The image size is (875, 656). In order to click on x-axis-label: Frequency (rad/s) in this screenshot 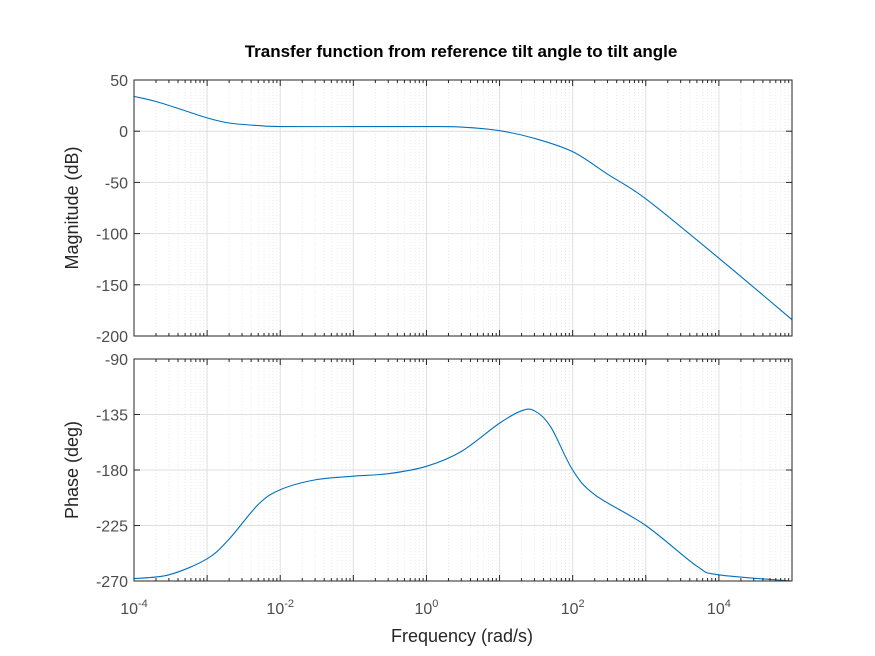, I will do `click(462, 636)`.